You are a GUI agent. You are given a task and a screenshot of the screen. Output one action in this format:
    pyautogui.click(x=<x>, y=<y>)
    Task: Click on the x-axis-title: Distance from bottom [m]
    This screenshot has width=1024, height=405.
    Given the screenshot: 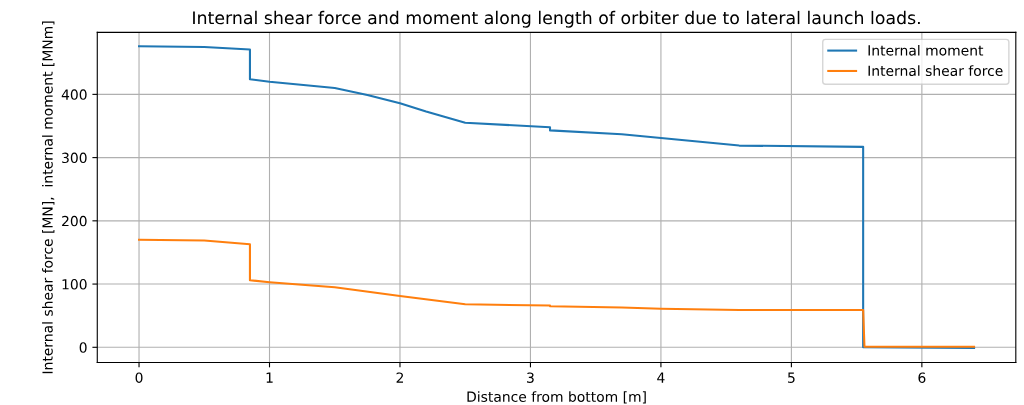 What is the action you would take?
    pyautogui.click(x=556, y=397)
    